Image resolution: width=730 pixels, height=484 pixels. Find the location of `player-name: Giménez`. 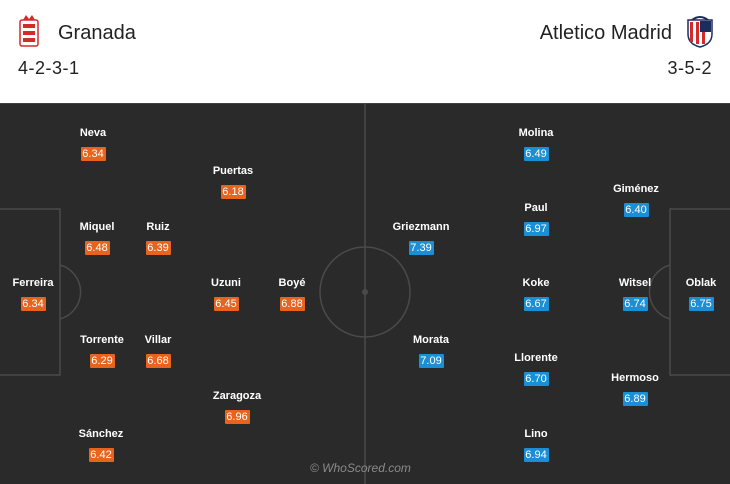

player-name: Giménez is located at coordinates (636, 189).